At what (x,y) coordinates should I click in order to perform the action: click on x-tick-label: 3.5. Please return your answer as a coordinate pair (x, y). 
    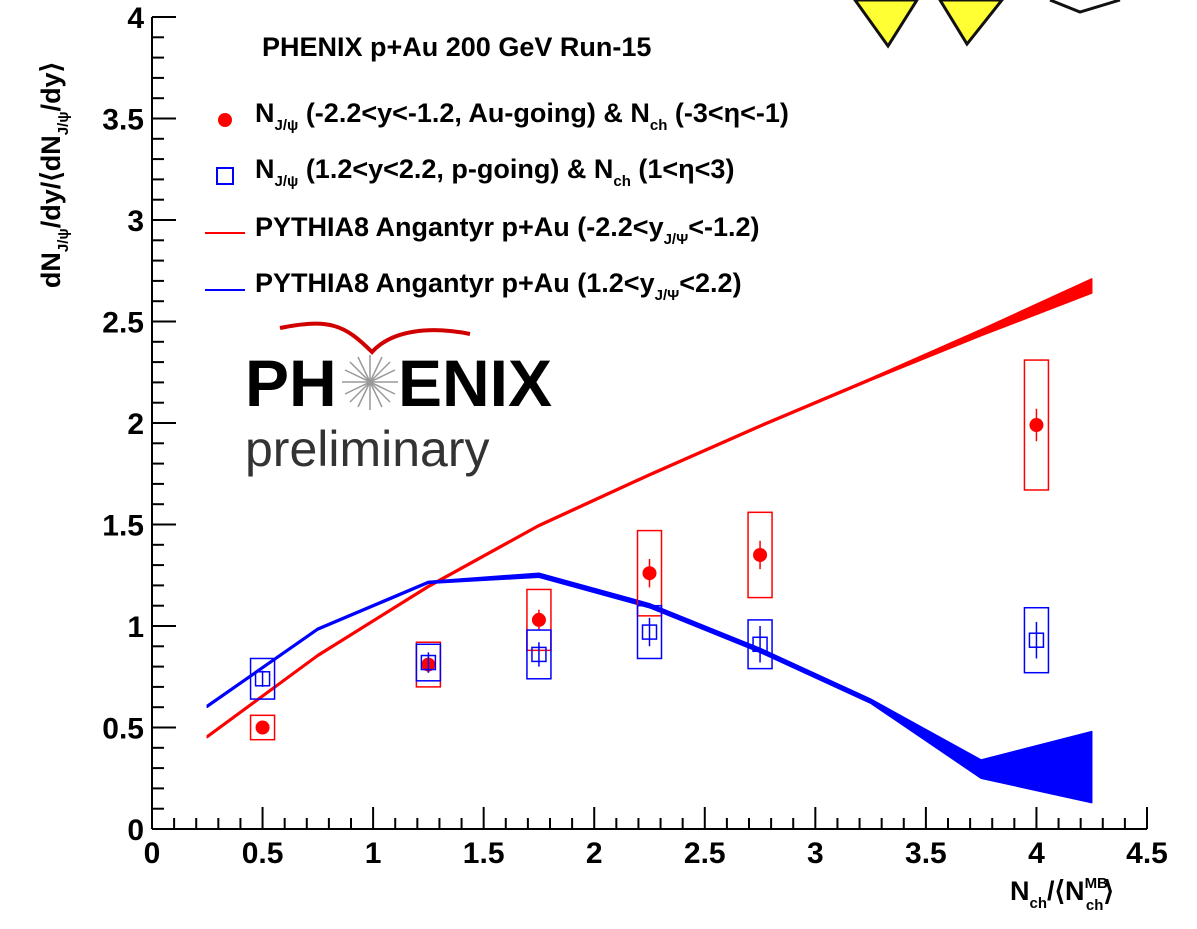
    Looking at the image, I should click on (926, 853).